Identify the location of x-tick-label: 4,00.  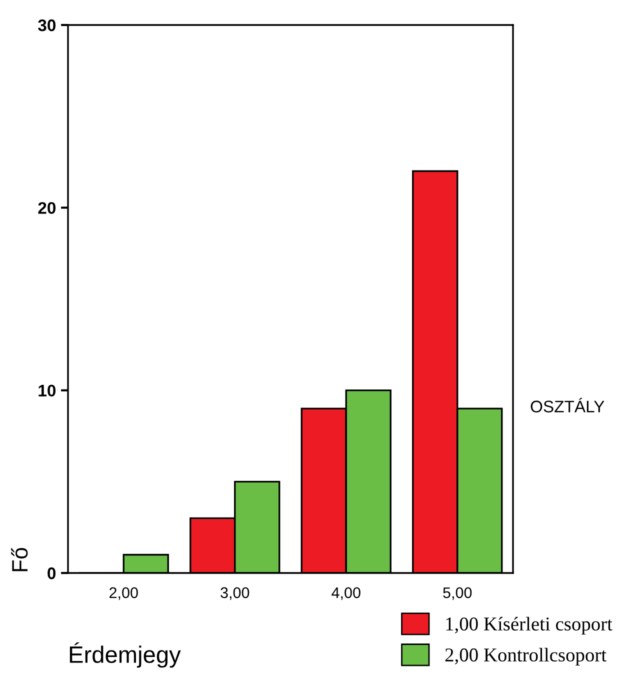
(346, 593).